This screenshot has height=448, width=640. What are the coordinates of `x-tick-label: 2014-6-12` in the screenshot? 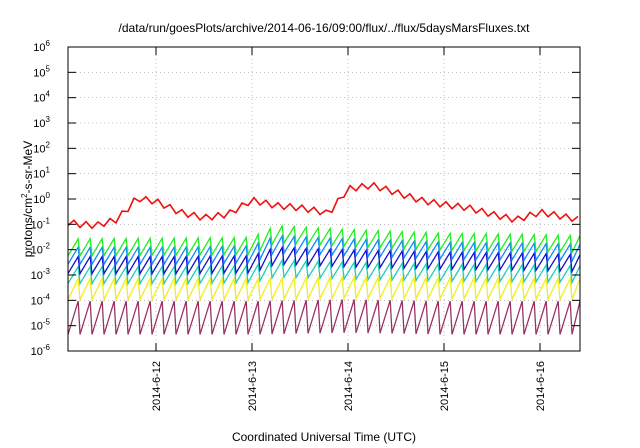 It's located at (157, 386).